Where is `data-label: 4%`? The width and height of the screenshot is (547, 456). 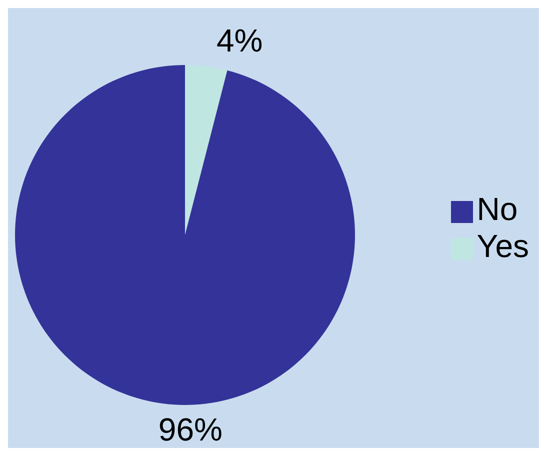 data-label: 4% is located at coordinates (239, 40).